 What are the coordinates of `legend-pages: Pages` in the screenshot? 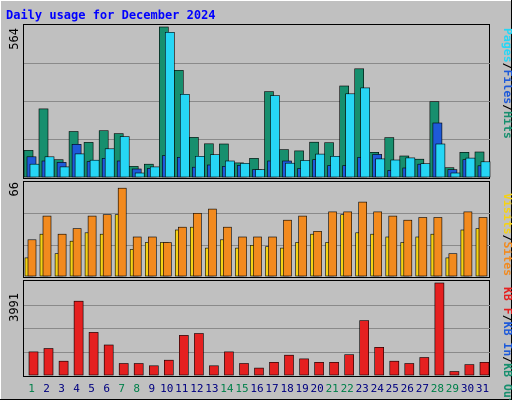 It's located at (506, 45).